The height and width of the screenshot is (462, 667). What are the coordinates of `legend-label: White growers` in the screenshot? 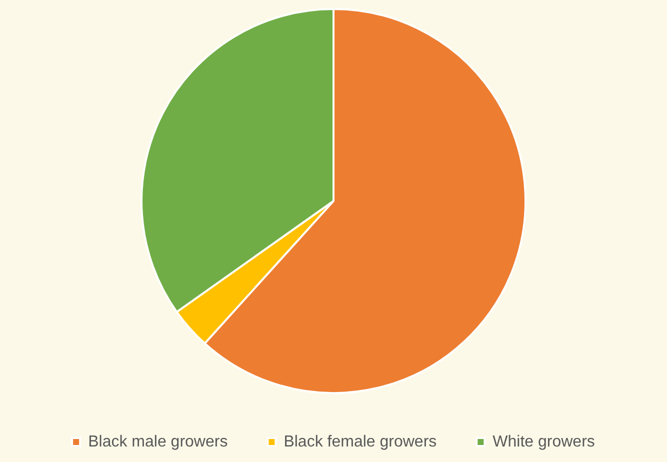 It's located at (543, 441).